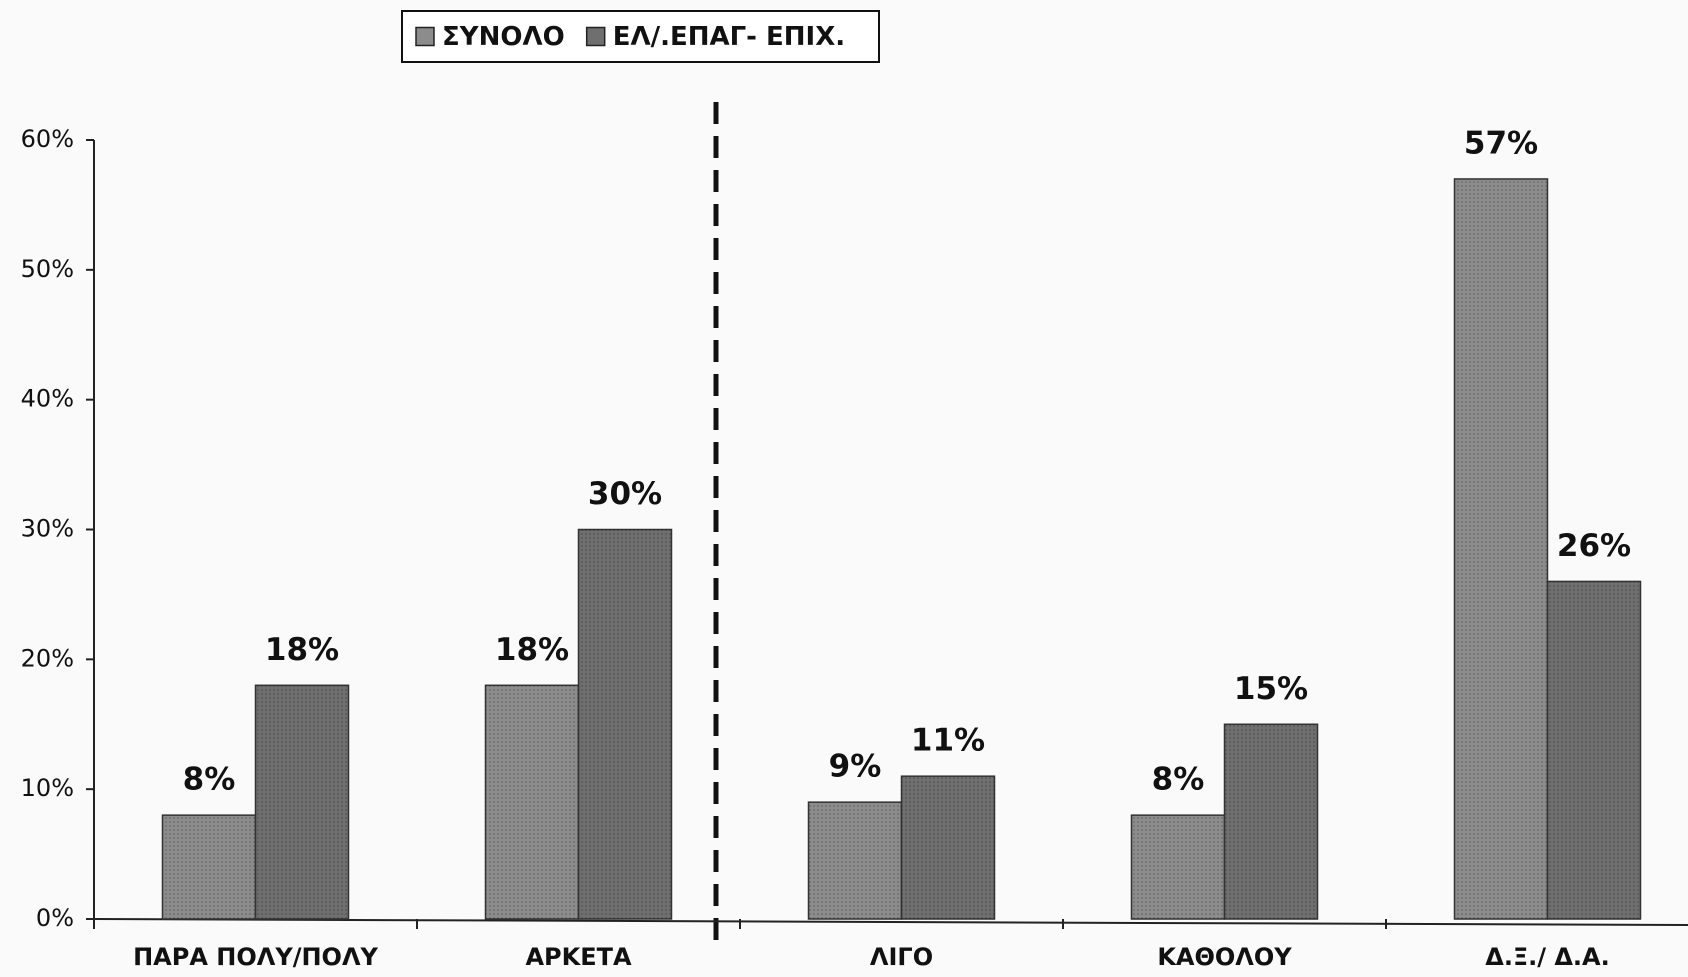 This screenshot has width=1688, height=977. I want to click on value-label: 15%, so click(1271, 689).